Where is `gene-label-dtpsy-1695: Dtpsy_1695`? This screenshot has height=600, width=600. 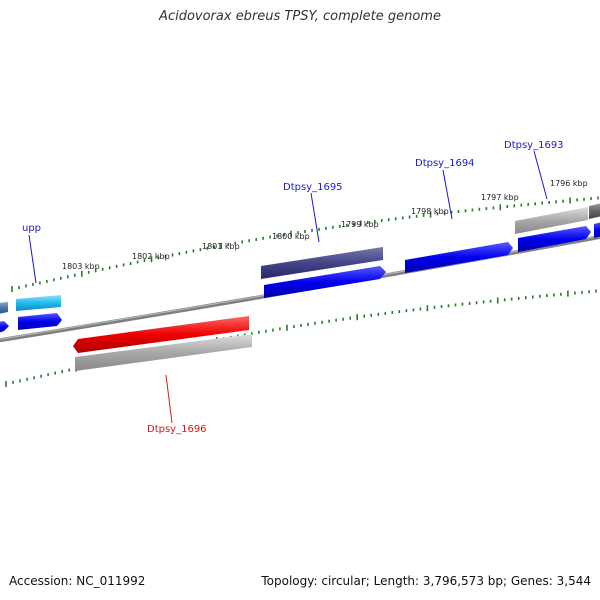 gene-label-dtpsy-1695: Dtpsy_1695 is located at coordinates (313, 187).